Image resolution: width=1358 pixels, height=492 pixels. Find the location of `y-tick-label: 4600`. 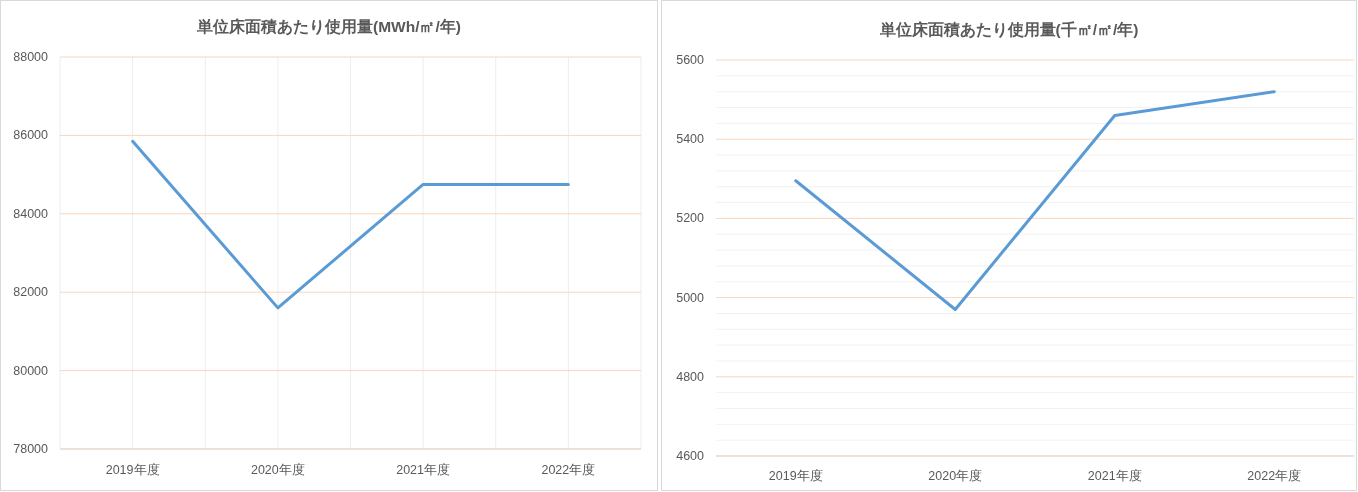

y-tick-label: 4600 is located at coordinates (690, 456).